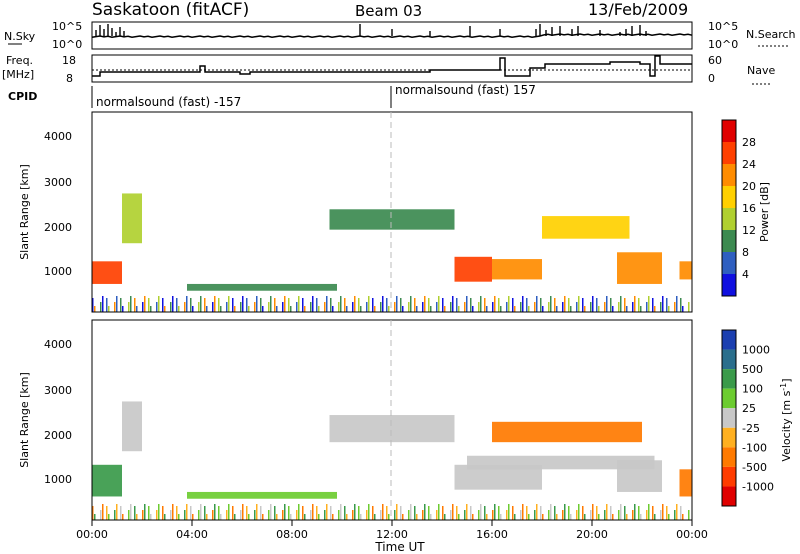 The width and height of the screenshot is (800, 554). What do you see at coordinates (715, 60) in the screenshot?
I see `nave-tick-top: 60` at bounding box center [715, 60].